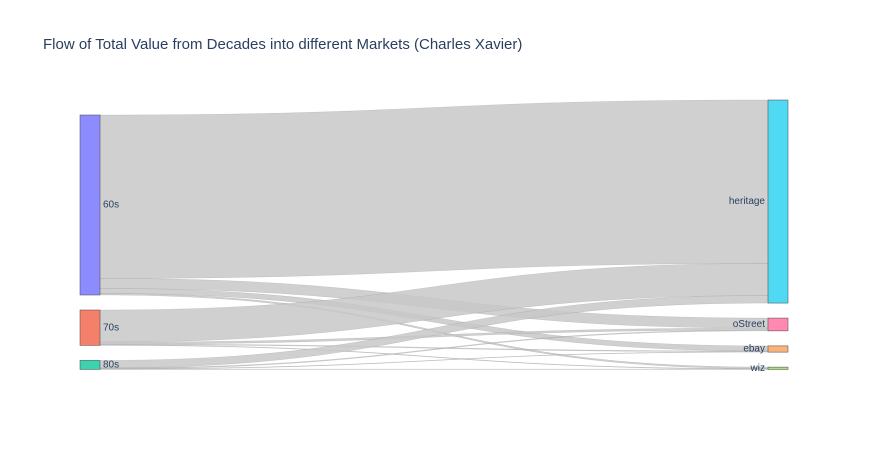 This screenshot has height=450, width=869. What do you see at coordinates (90, 365) in the screenshot?
I see `node-80s` at bounding box center [90, 365].